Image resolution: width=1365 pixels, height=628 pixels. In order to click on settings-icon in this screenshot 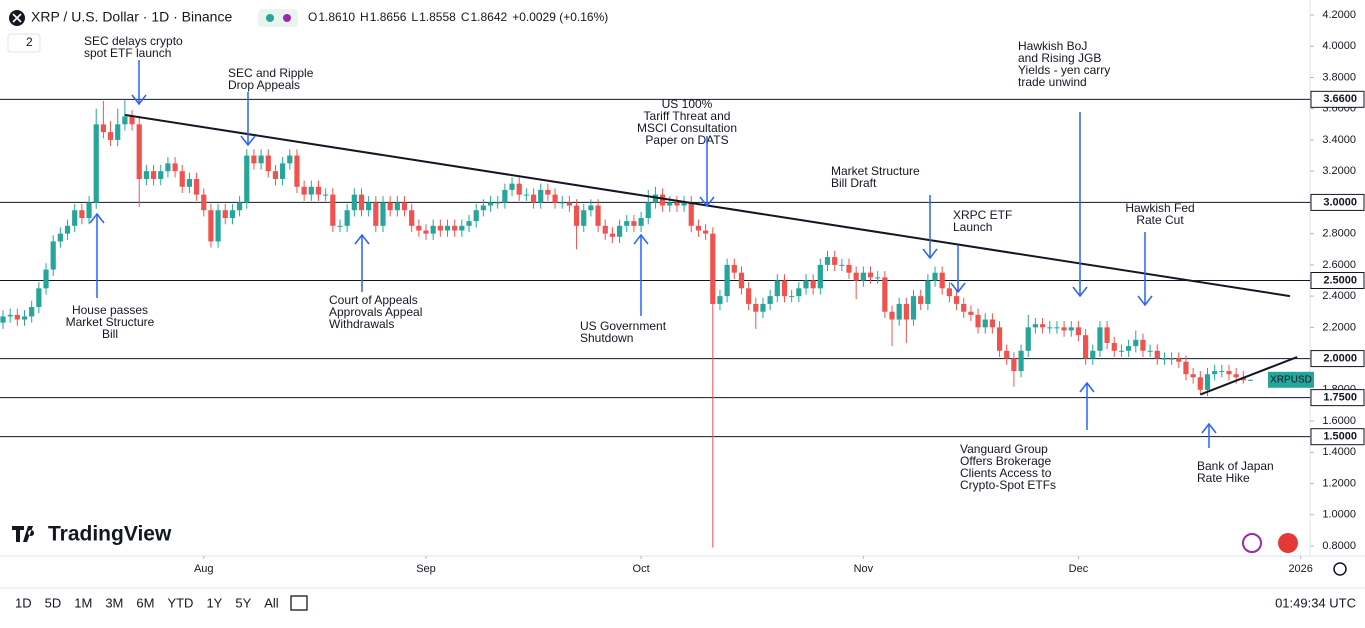, I will do `click(1340, 569)`.